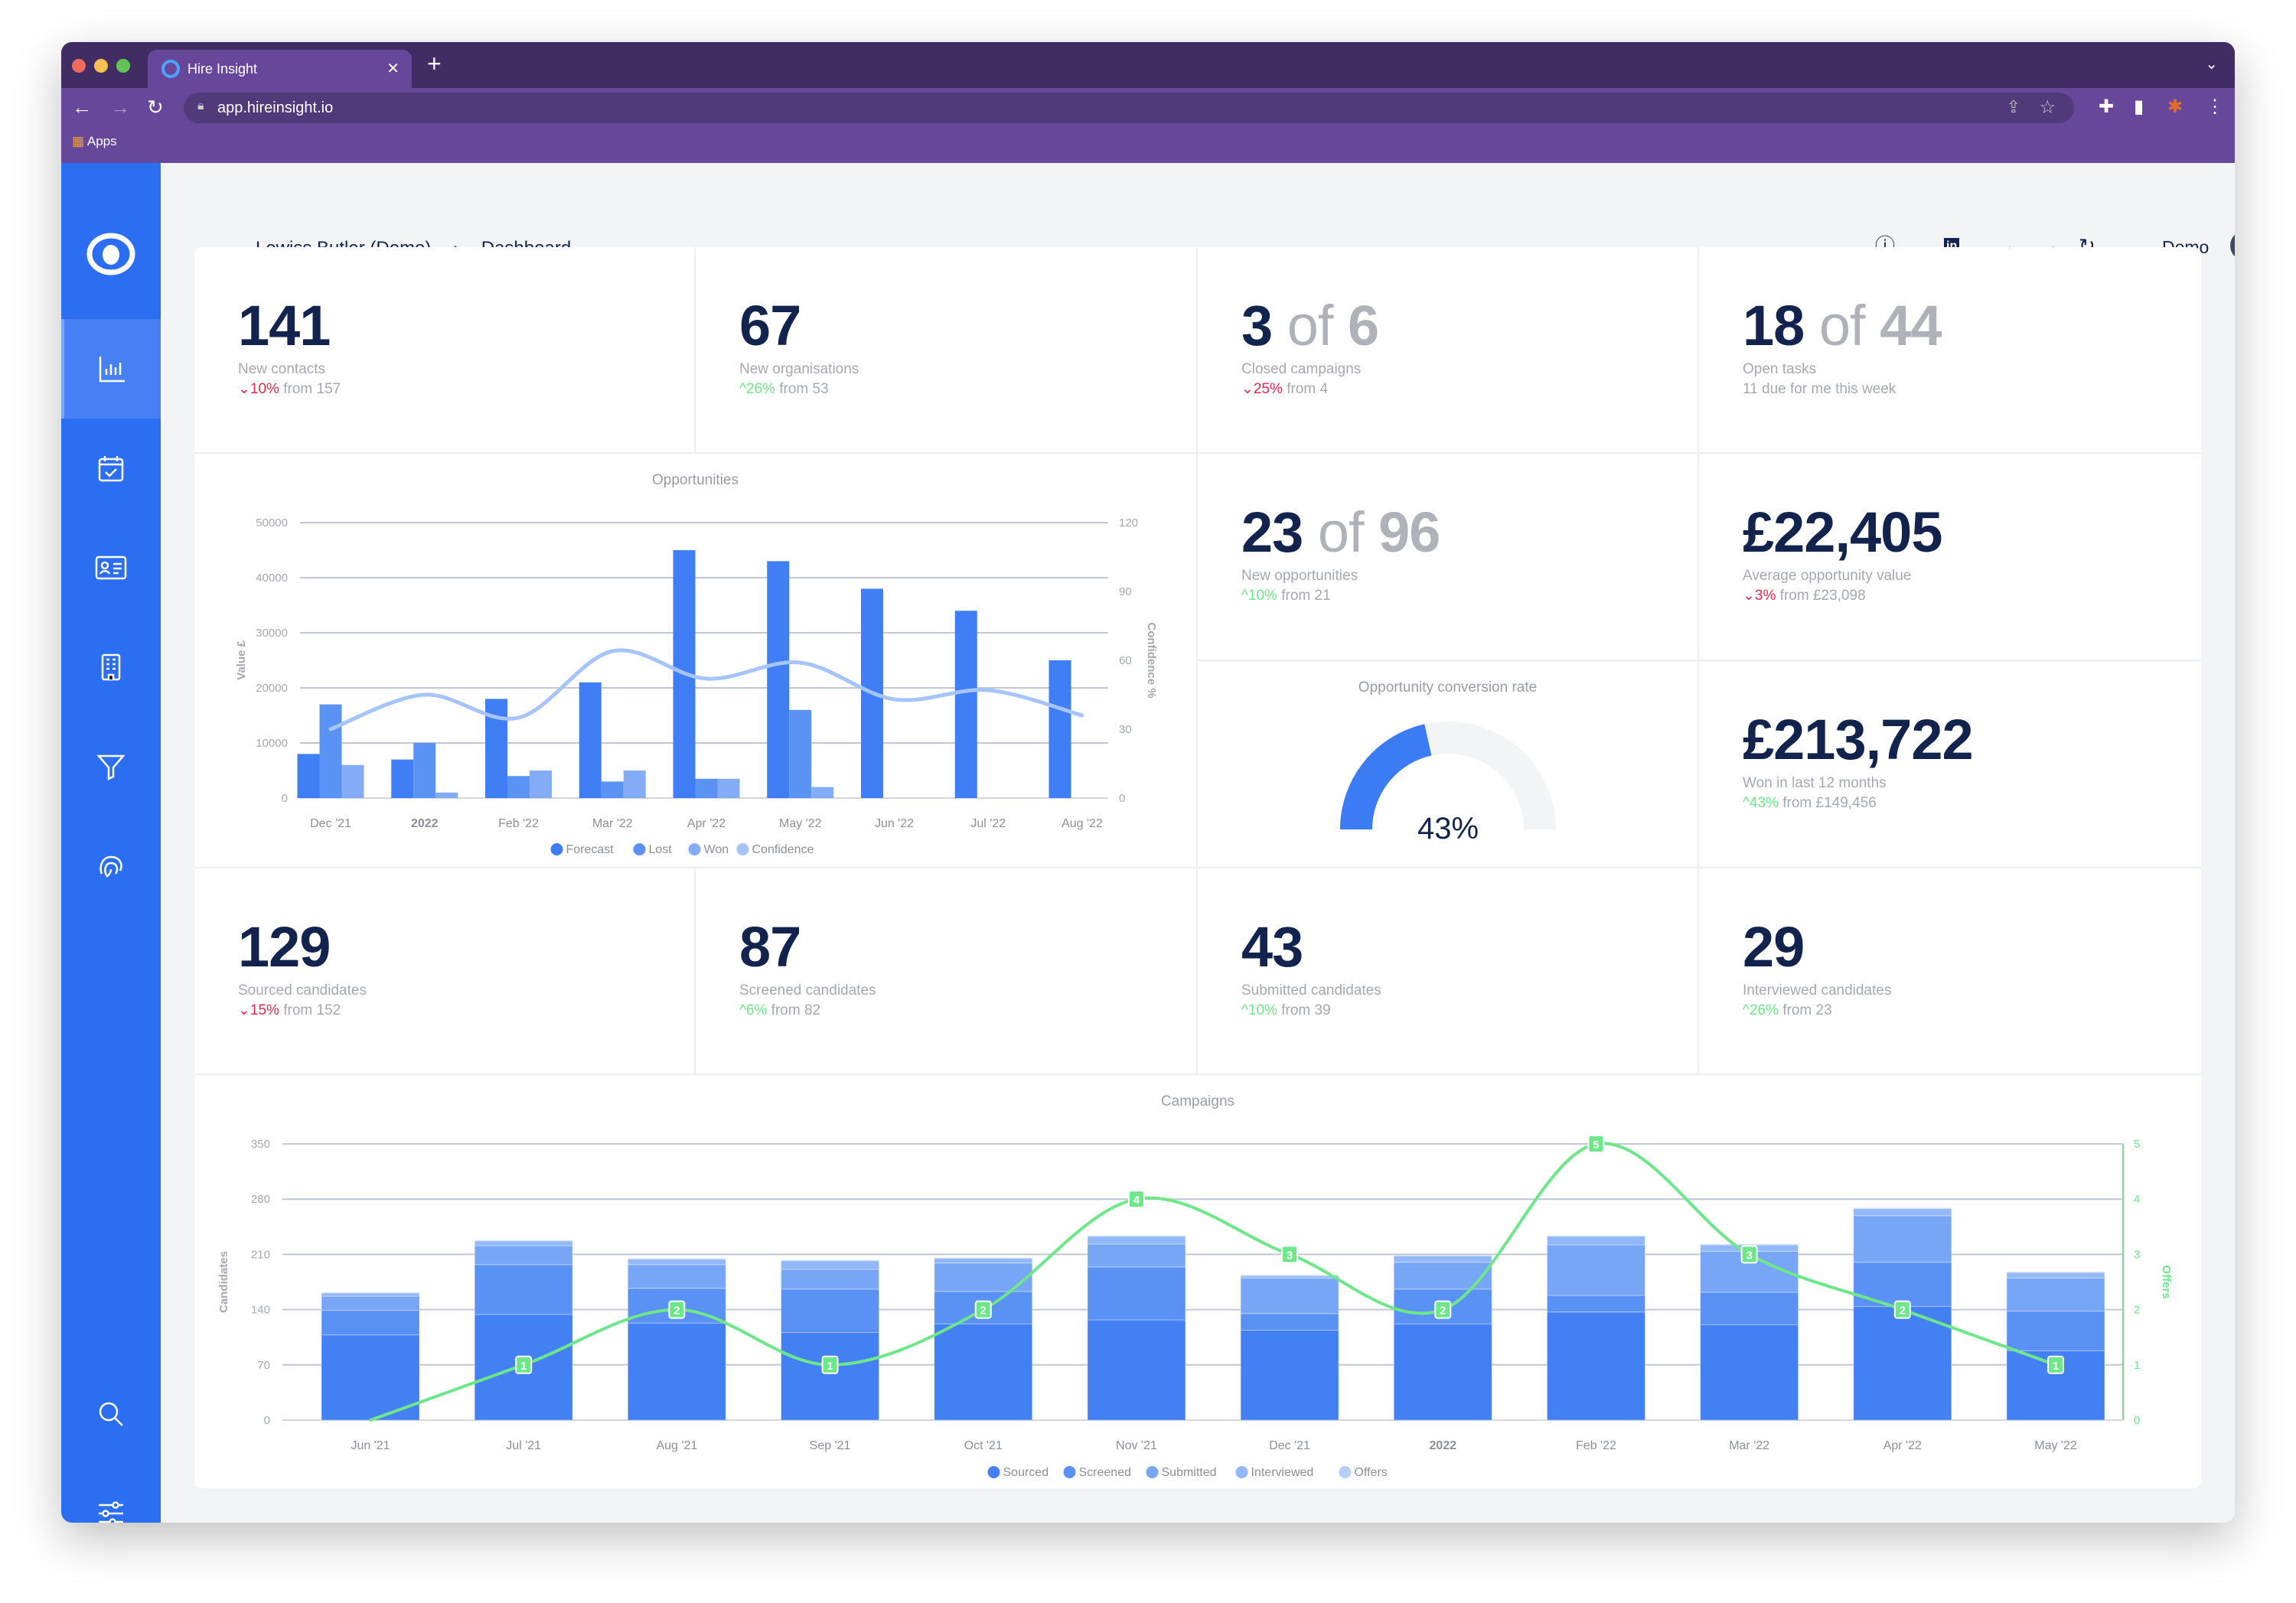 The width and height of the screenshot is (2296, 1603). What do you see at coordinates (2139, 106) in the screenshot?
I see `sidepanel-icon: ▮` at bounding box center [2139, 106].